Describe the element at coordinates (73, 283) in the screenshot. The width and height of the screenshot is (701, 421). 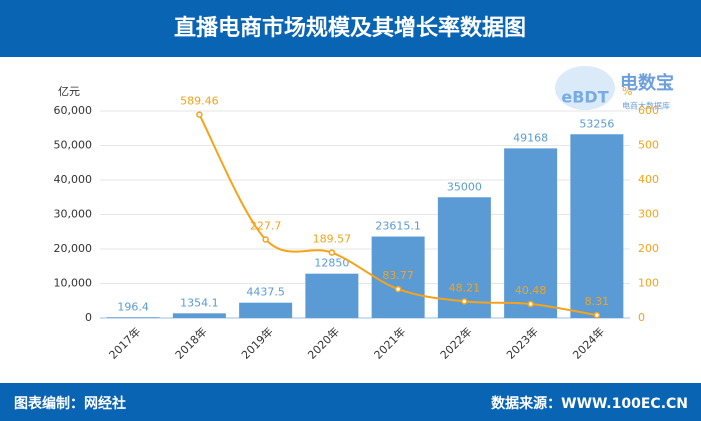
I see `y-tick-label: 10,000` at that location.